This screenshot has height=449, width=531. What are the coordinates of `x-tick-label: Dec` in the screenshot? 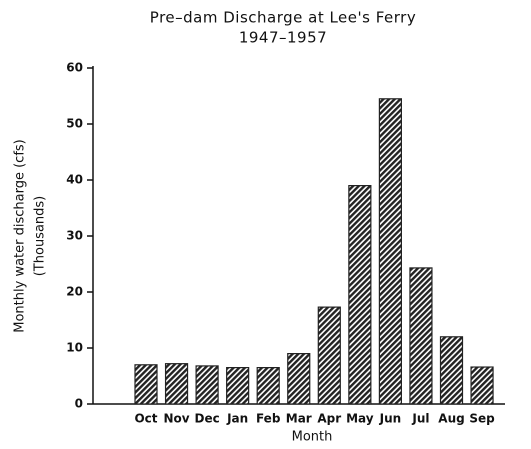 It's located at (206, 419).